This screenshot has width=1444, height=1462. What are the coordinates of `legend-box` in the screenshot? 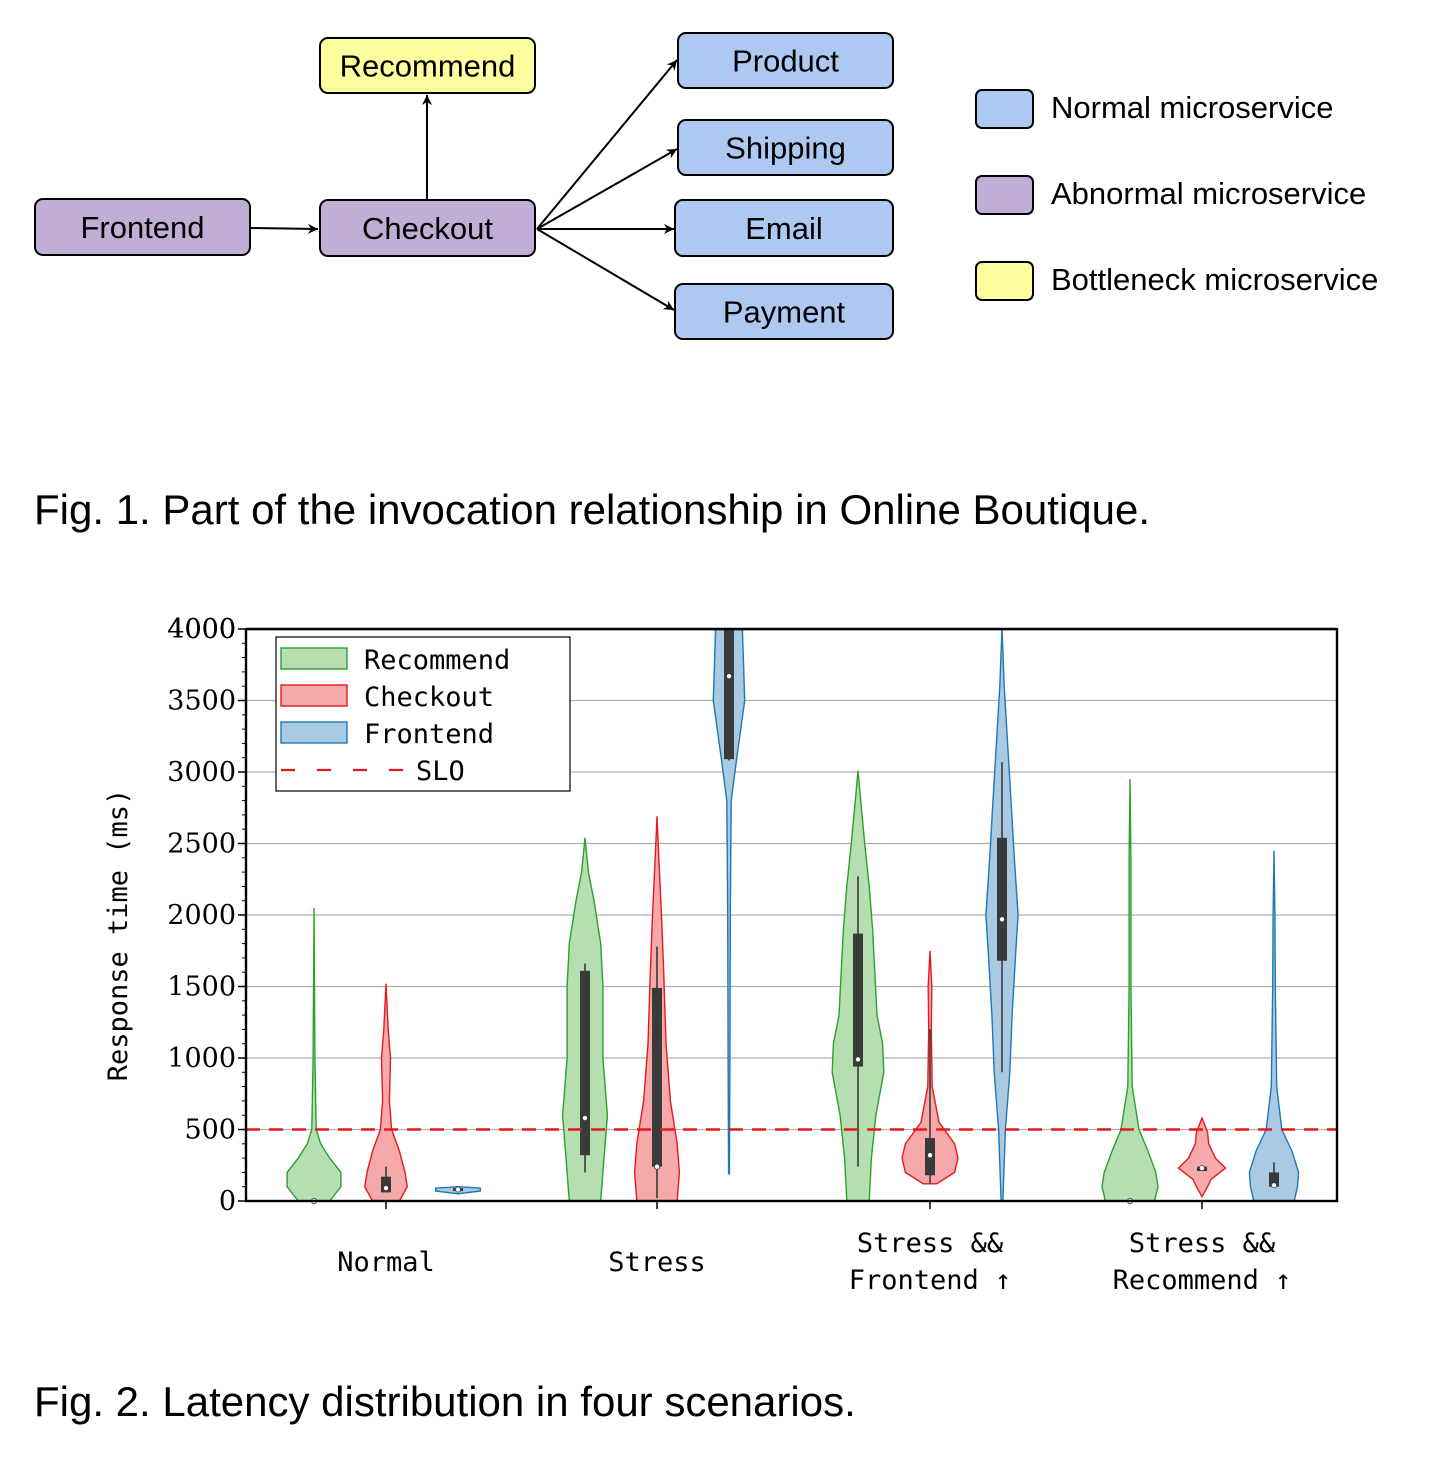 It's located at (423, 714).